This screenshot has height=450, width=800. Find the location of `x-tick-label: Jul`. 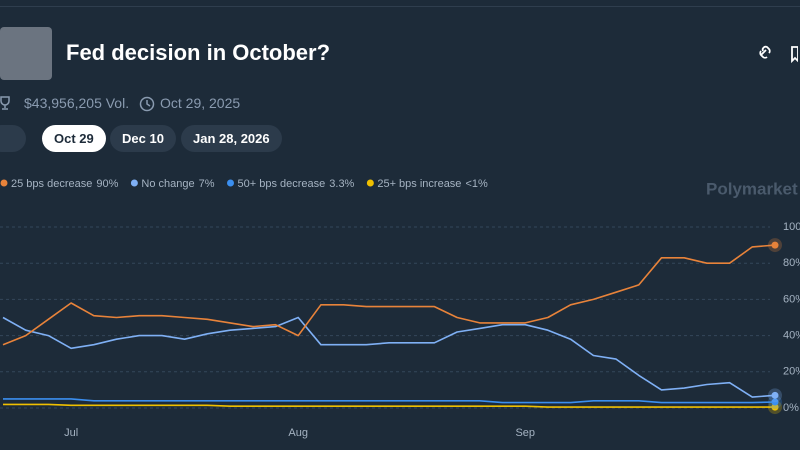

x-tick-label: Jul is located at coordinates (71, 433).